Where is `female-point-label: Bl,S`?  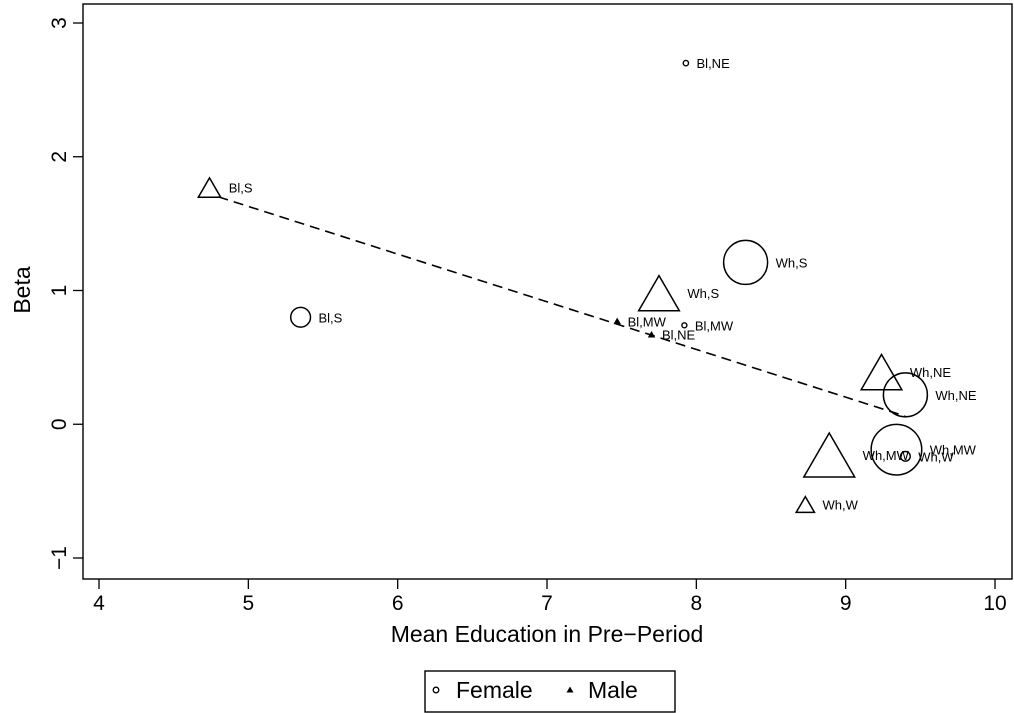
female-point-label: Bl,S is located at coordinates (331, 317).